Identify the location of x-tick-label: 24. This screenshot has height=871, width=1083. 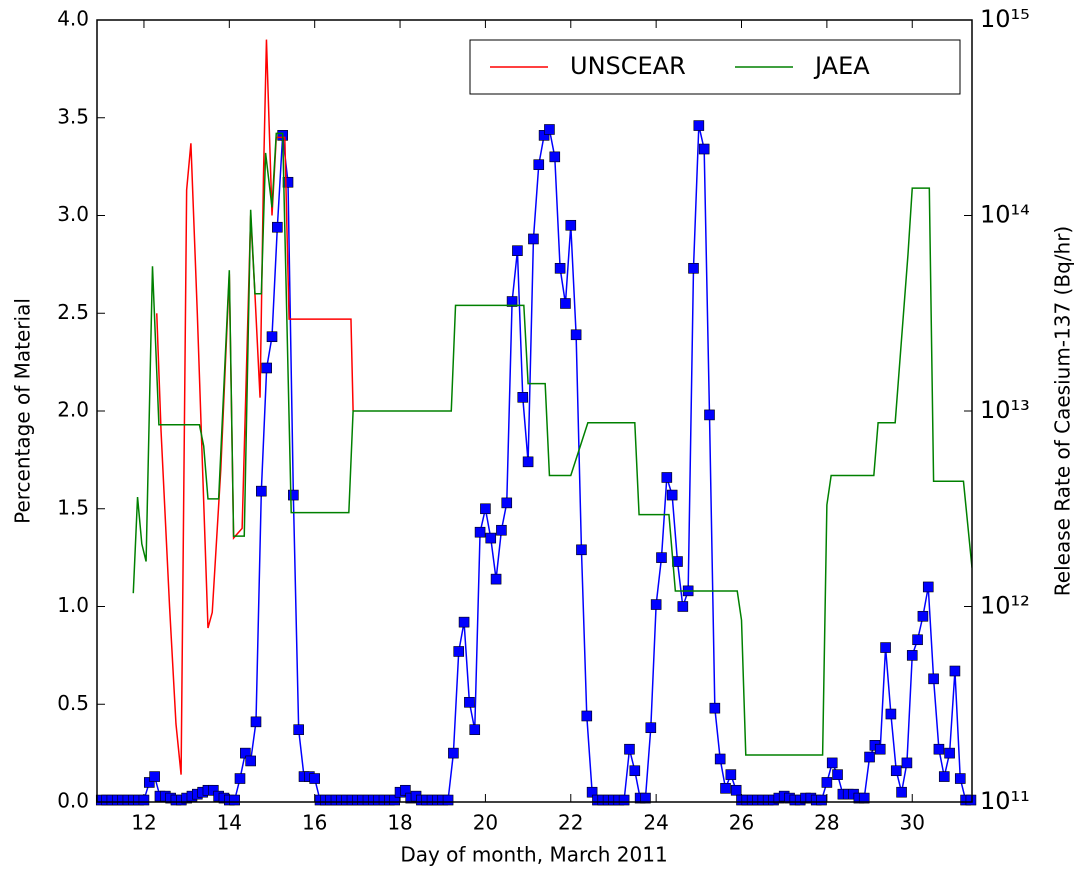
(655, 823).